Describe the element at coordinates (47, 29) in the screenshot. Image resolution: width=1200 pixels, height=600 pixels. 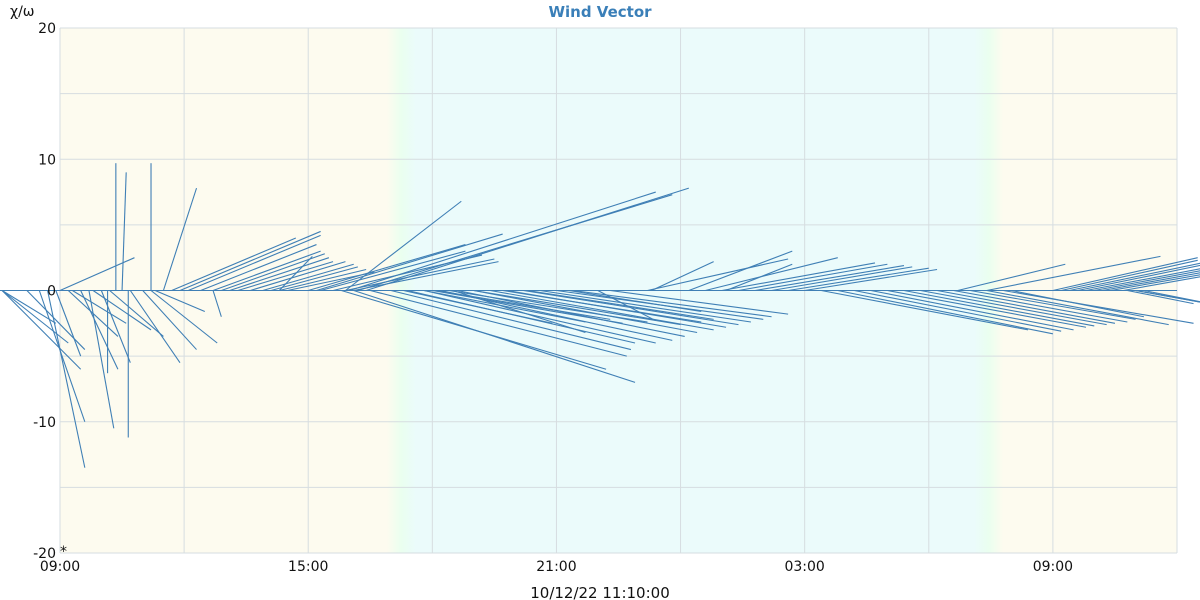
I see `y-tick-label: 20` at that location.